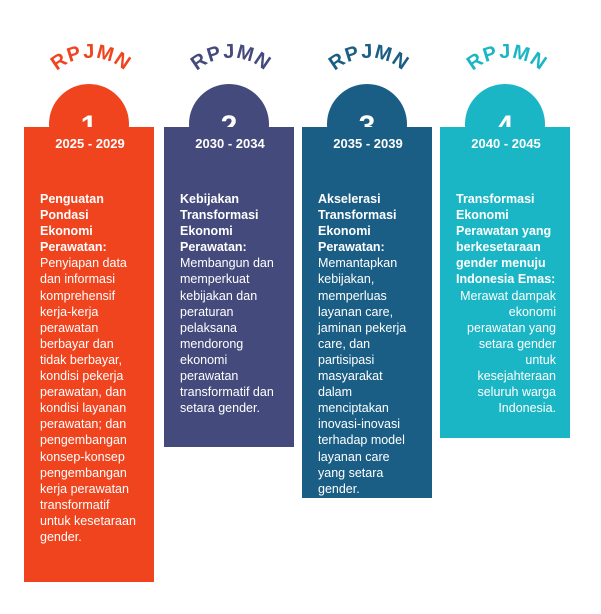  Describe the element at coordinates (506, 143) in the screenshot. I see `phase-4-period: 2040 - 2045` at that location.